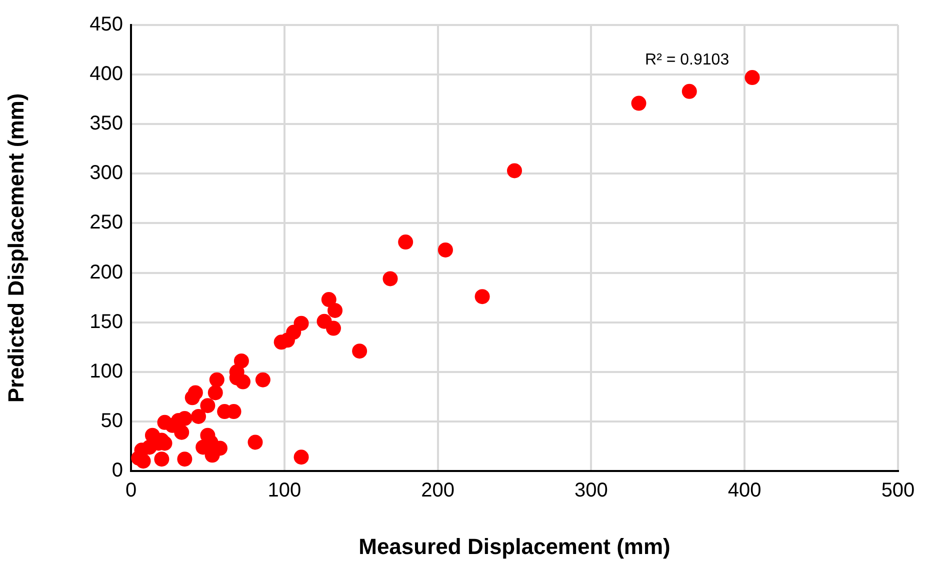  Describe the element at coordinates (106, 74) in the screenshot. I see `y-tick-label: 400` at that location.